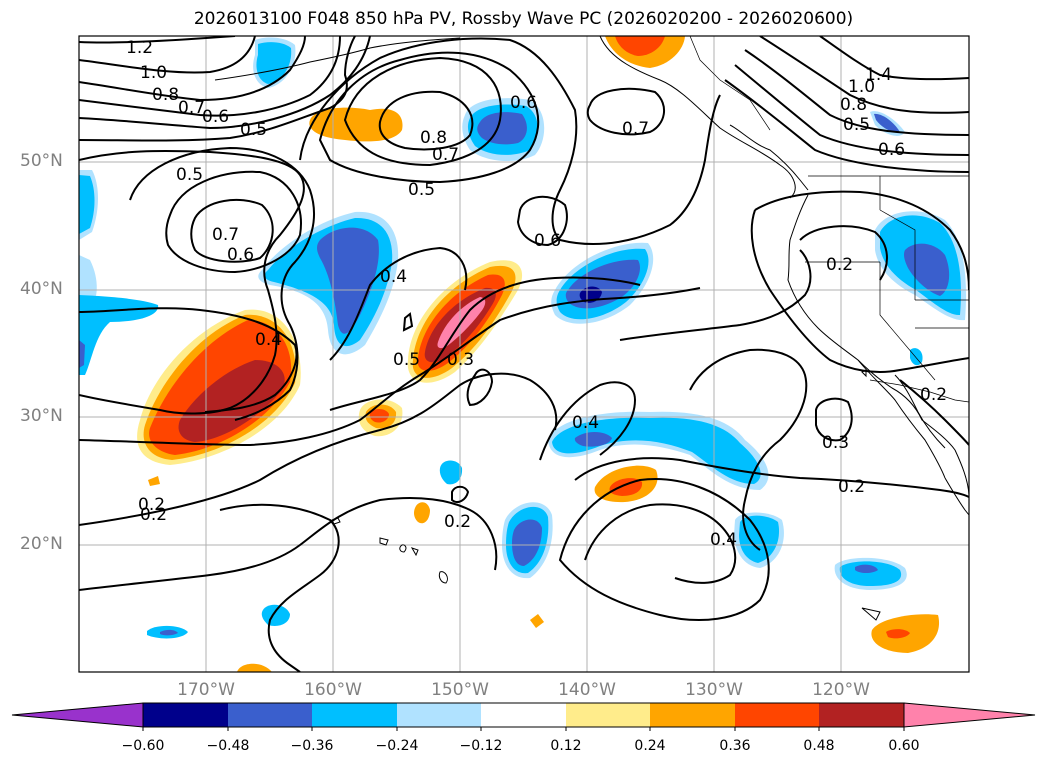 The height and width of the screenshot is (765, 1047). Describe the element at coordinates (222, 283) in the screenshot. I see `contour-0-5-trough` at that location.